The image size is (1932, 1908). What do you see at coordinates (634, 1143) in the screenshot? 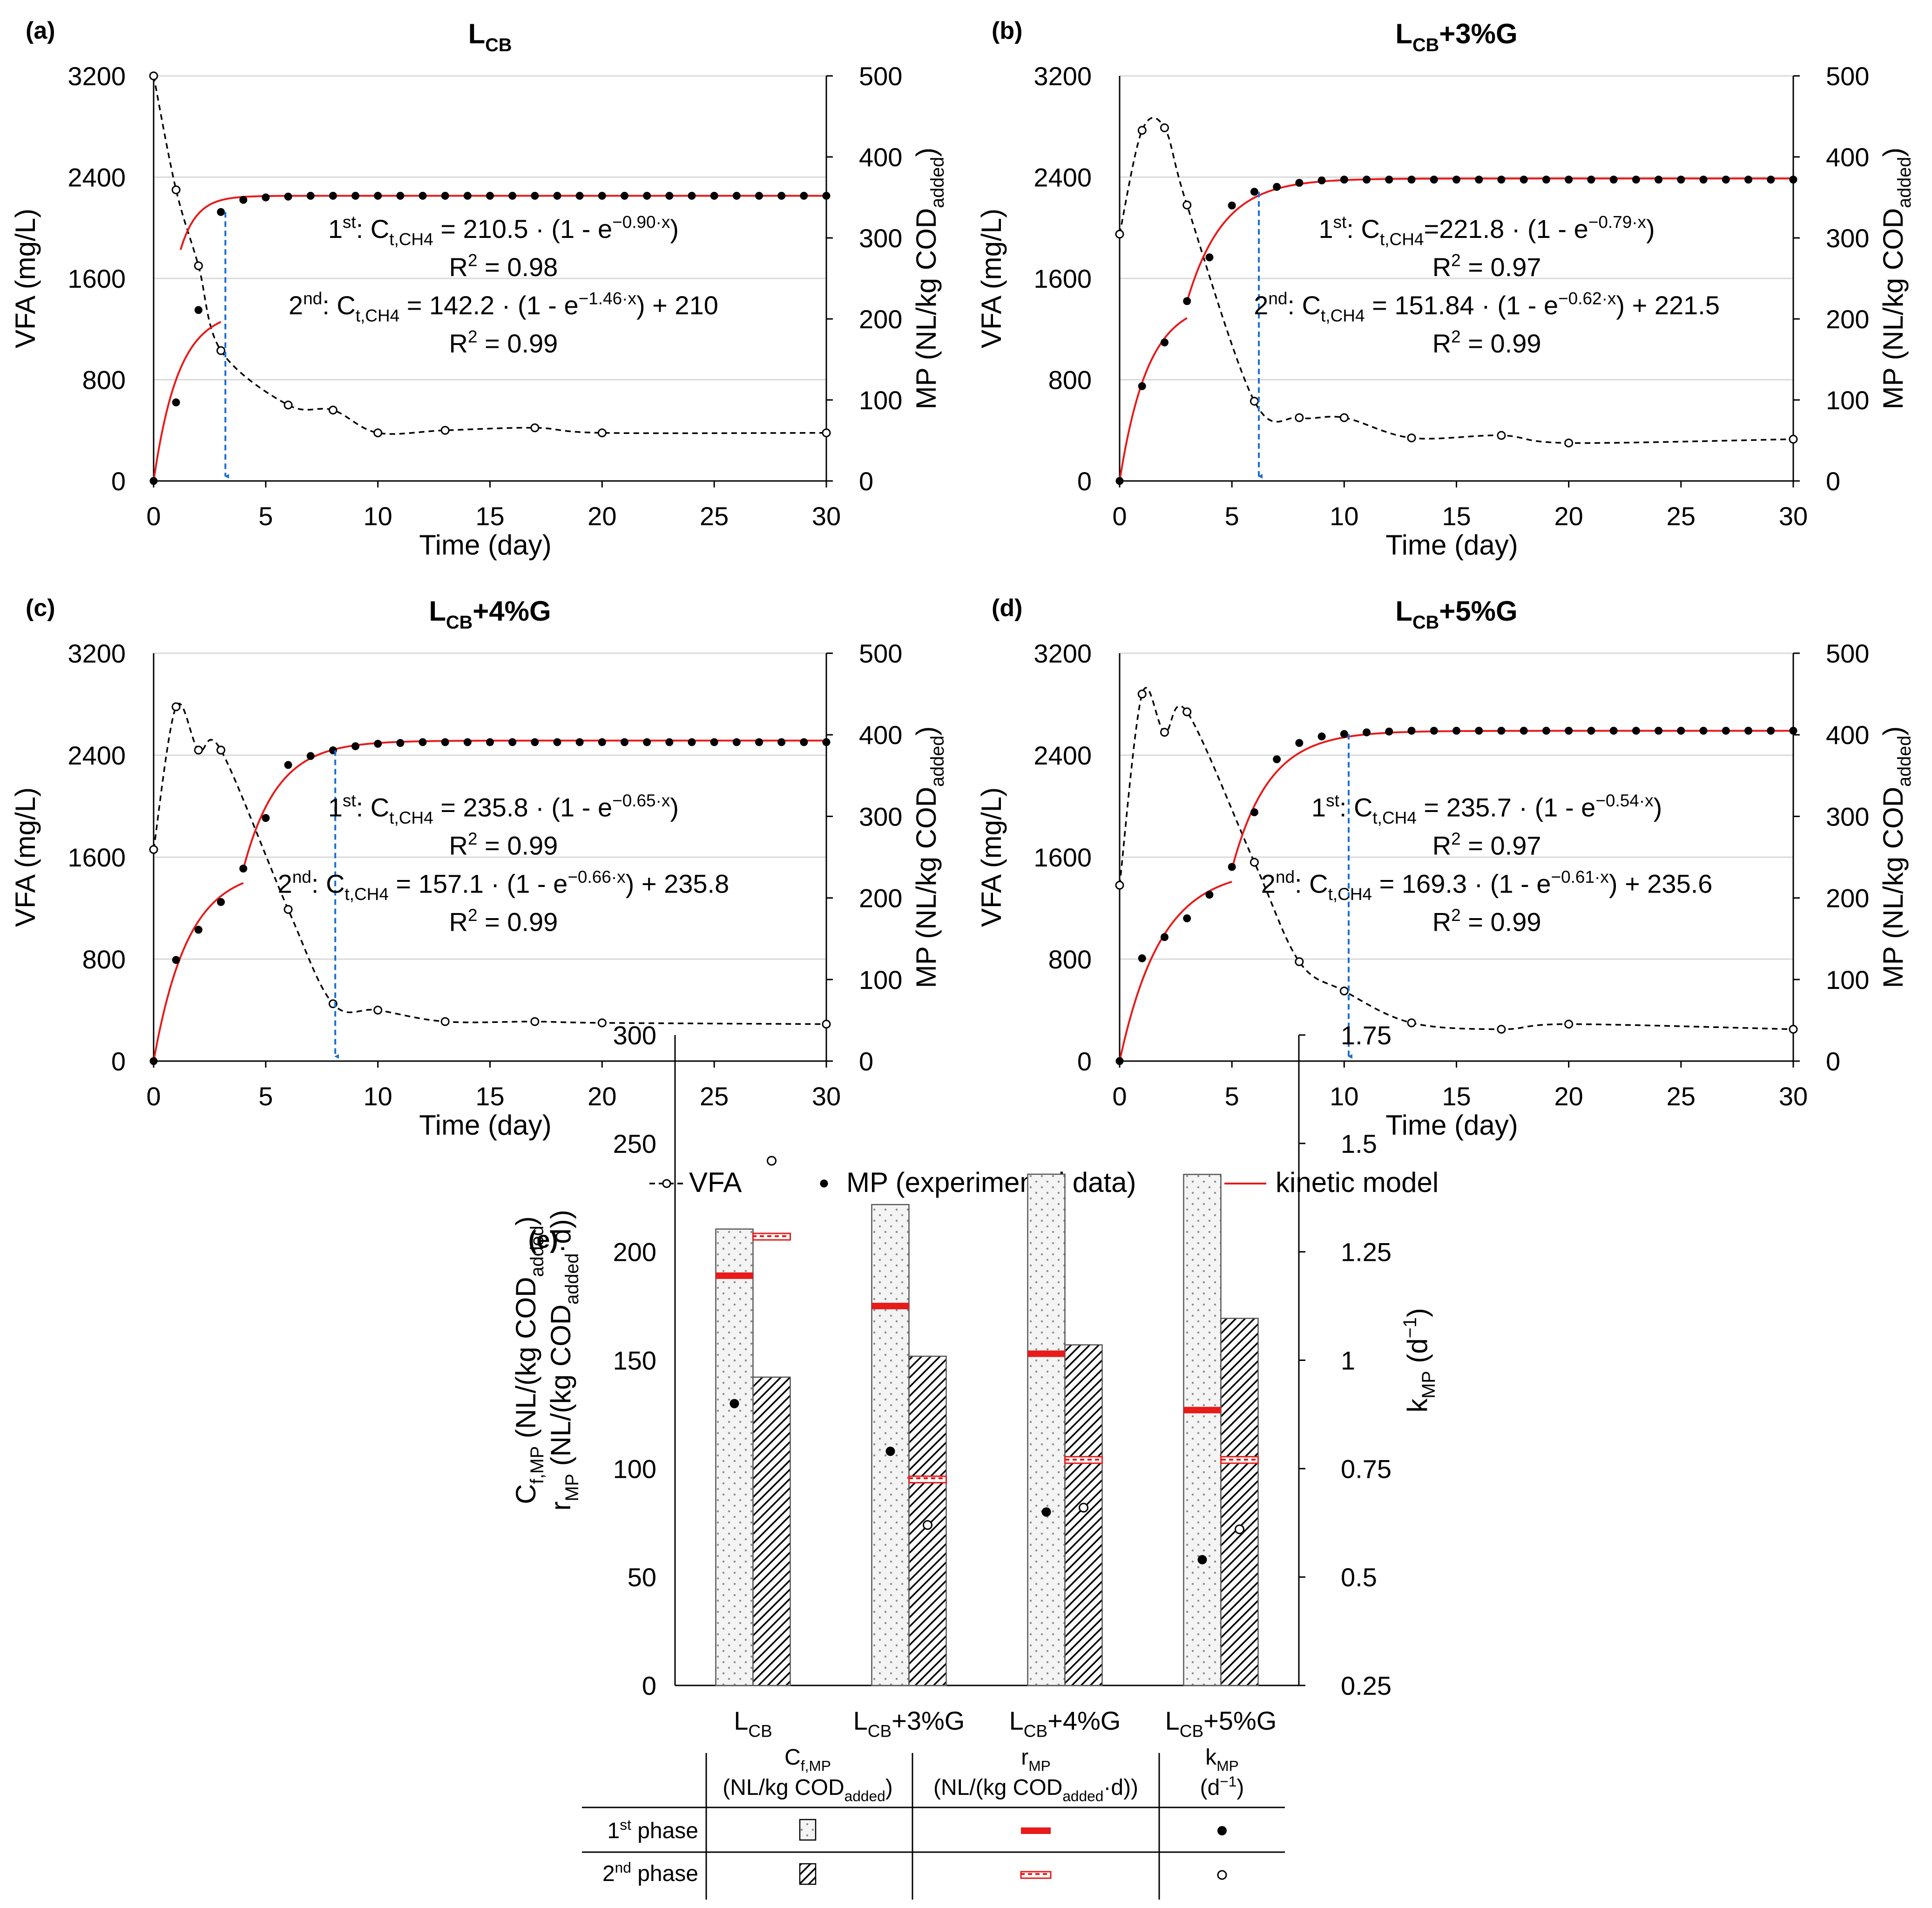
I see `y-tick-label: 250` at bounding box center [634, 1143].